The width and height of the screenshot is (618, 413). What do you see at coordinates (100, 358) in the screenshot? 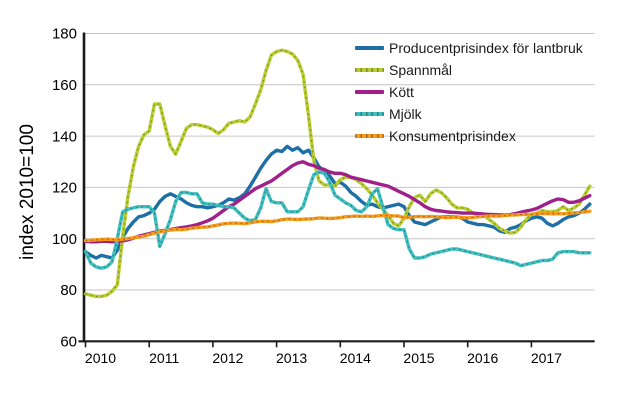
I see `x-tick-label-2010: 2010` at bounding box center [100, 358].